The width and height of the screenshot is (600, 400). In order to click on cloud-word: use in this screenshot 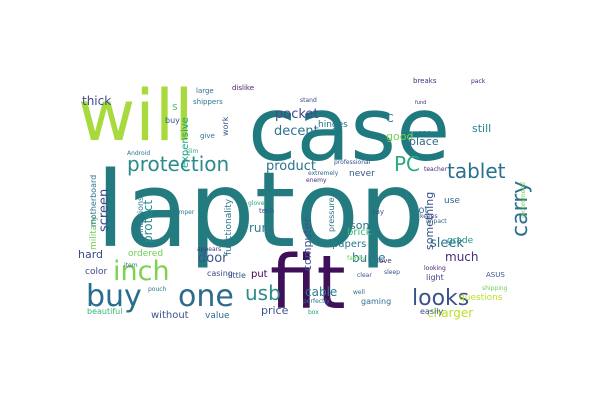, I will do `click(452, 201)`.